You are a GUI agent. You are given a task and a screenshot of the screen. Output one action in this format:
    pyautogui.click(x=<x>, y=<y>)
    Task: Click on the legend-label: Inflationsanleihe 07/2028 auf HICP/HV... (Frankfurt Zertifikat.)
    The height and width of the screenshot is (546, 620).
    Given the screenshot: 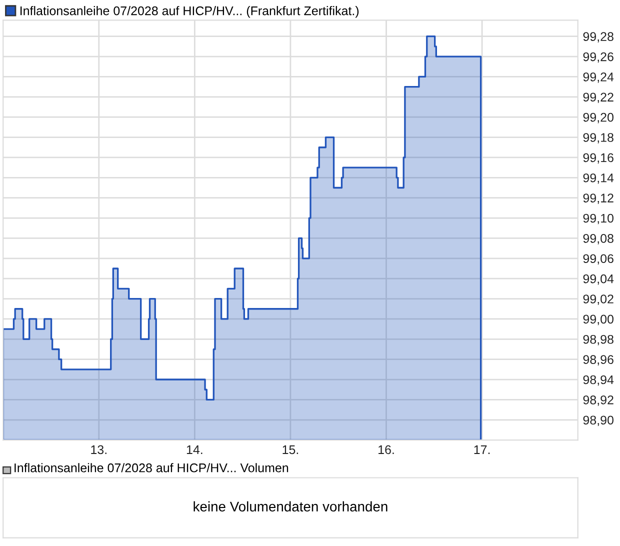 What is the action you would take?
    pyautogui.click(x=189, y=12)
    